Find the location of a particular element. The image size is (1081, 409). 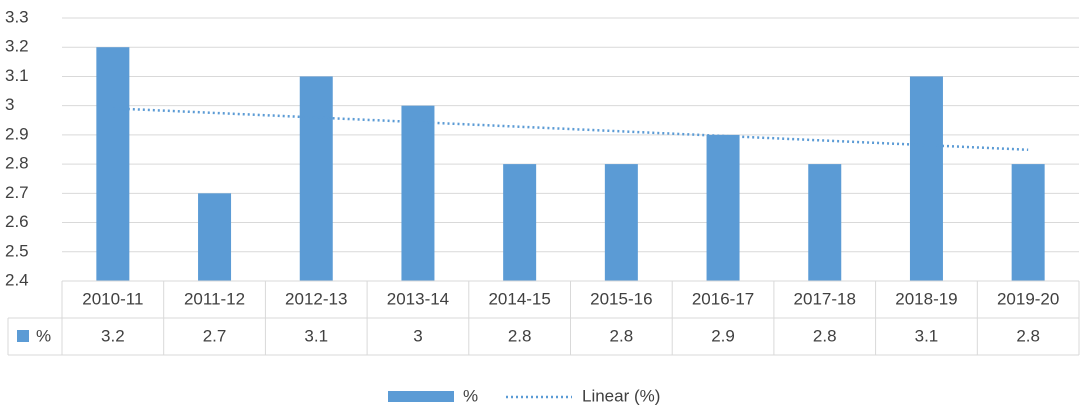

table-legend-key is located at coordinates (23, 336).